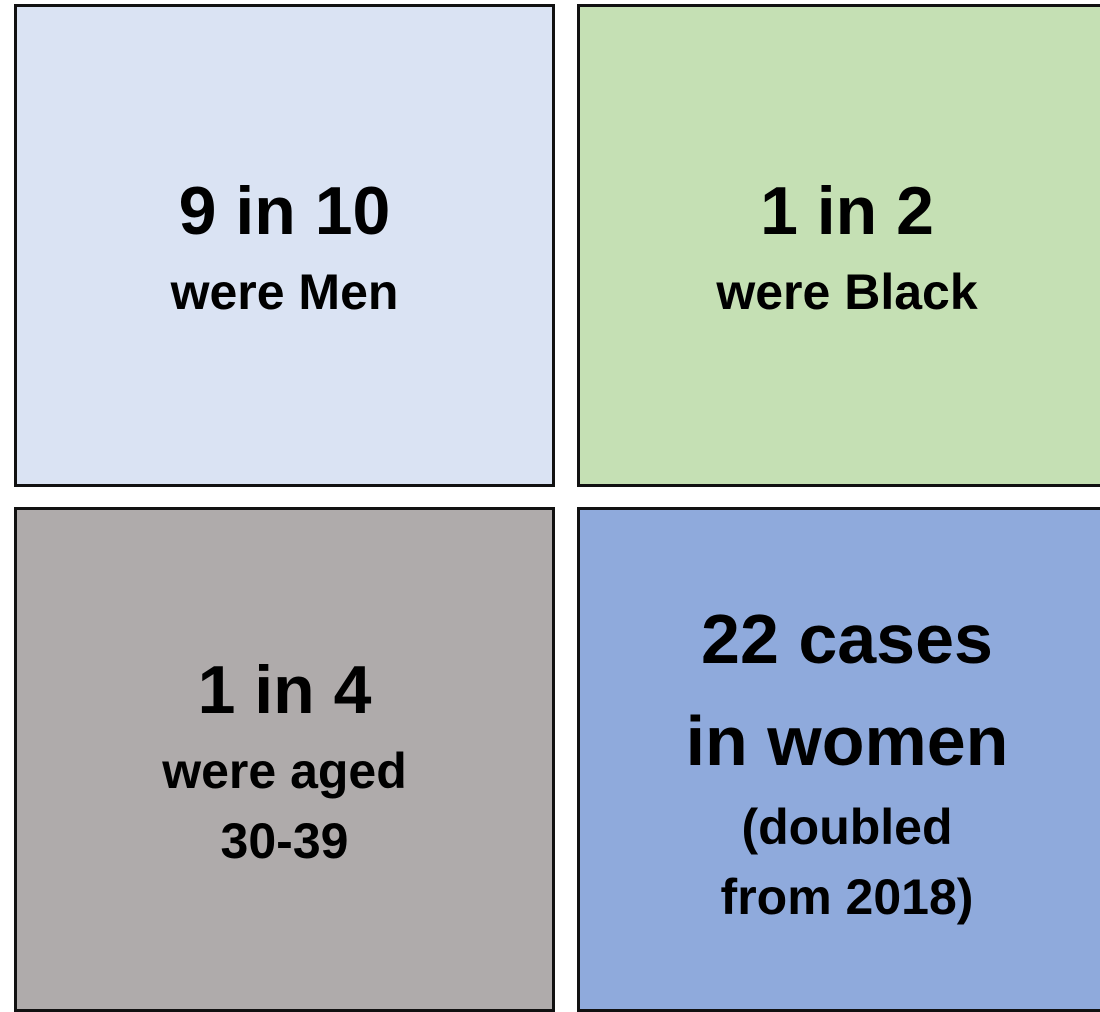 The width and height of the screenshot is (1100, 1012). Describe the element at coordinates (284, 770) in the screenshot. I see `detail: were aged` at that location.